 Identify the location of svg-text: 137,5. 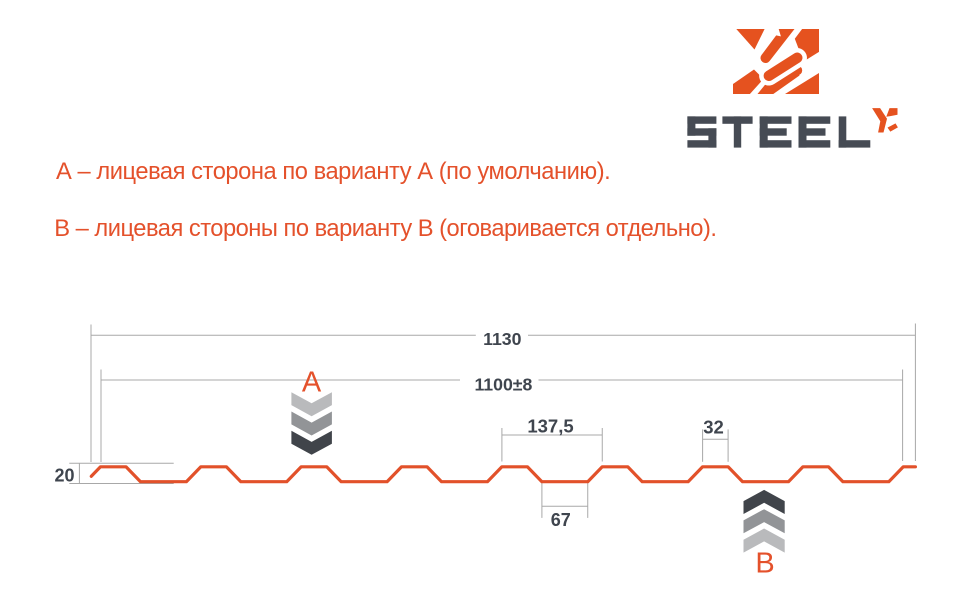
(550, 425).